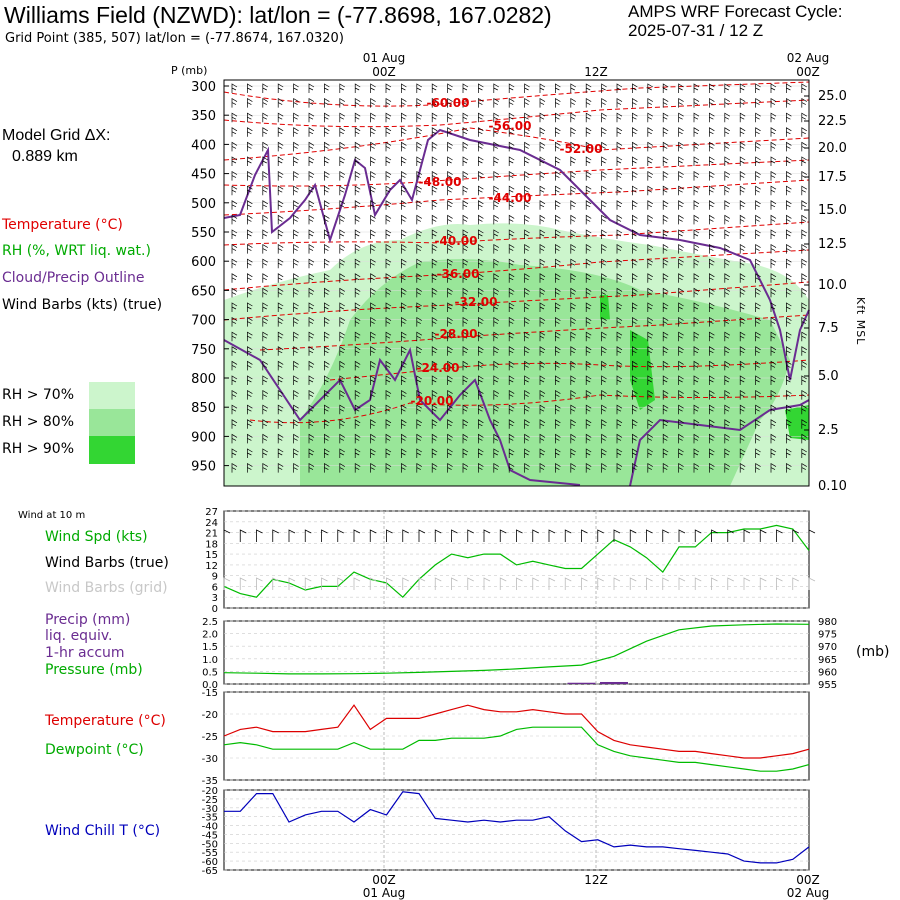 The image size is (900, 900). What do you see at coordinates (581, 683) in the screenshot?
I see `precip-bar` at bounding box center [581, 683].